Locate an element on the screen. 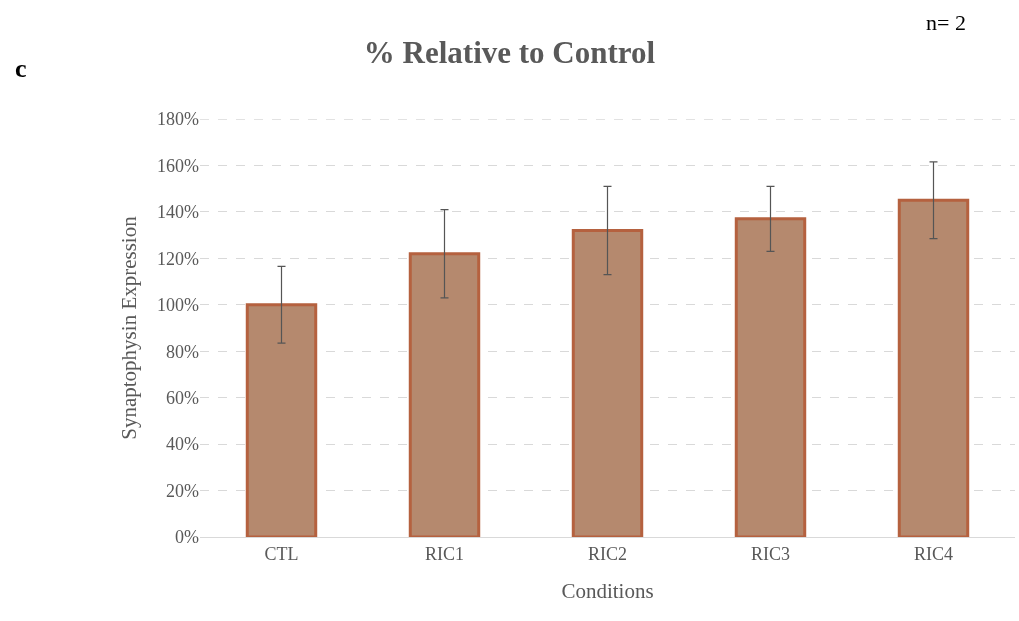 This screenshot has width=1019, height=621. x-tick-label: RIC1 is located at coordinates (444, 553).